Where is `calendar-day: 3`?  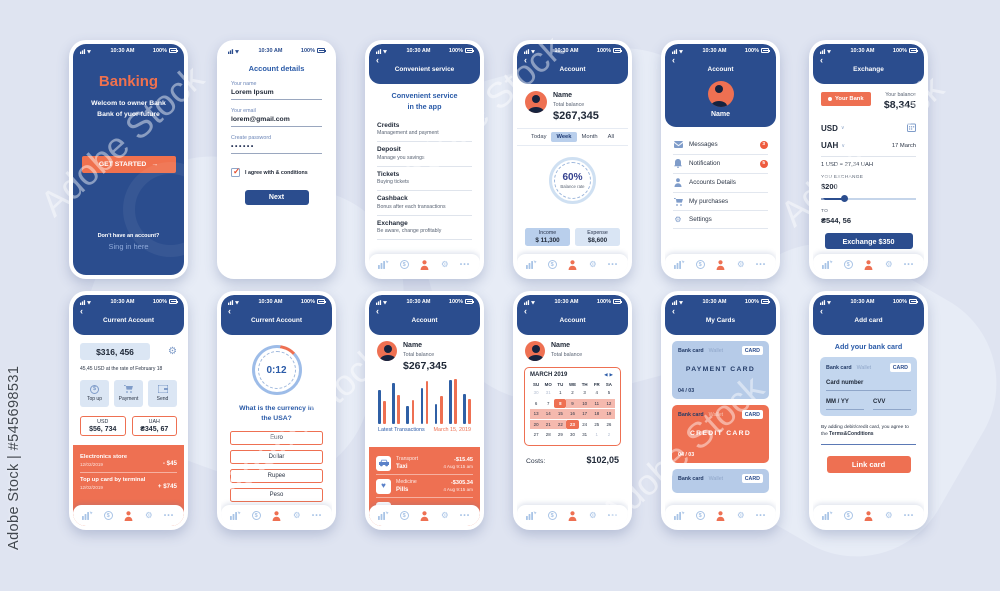
calendar-day: 3 is located at coordinates (584, 393).